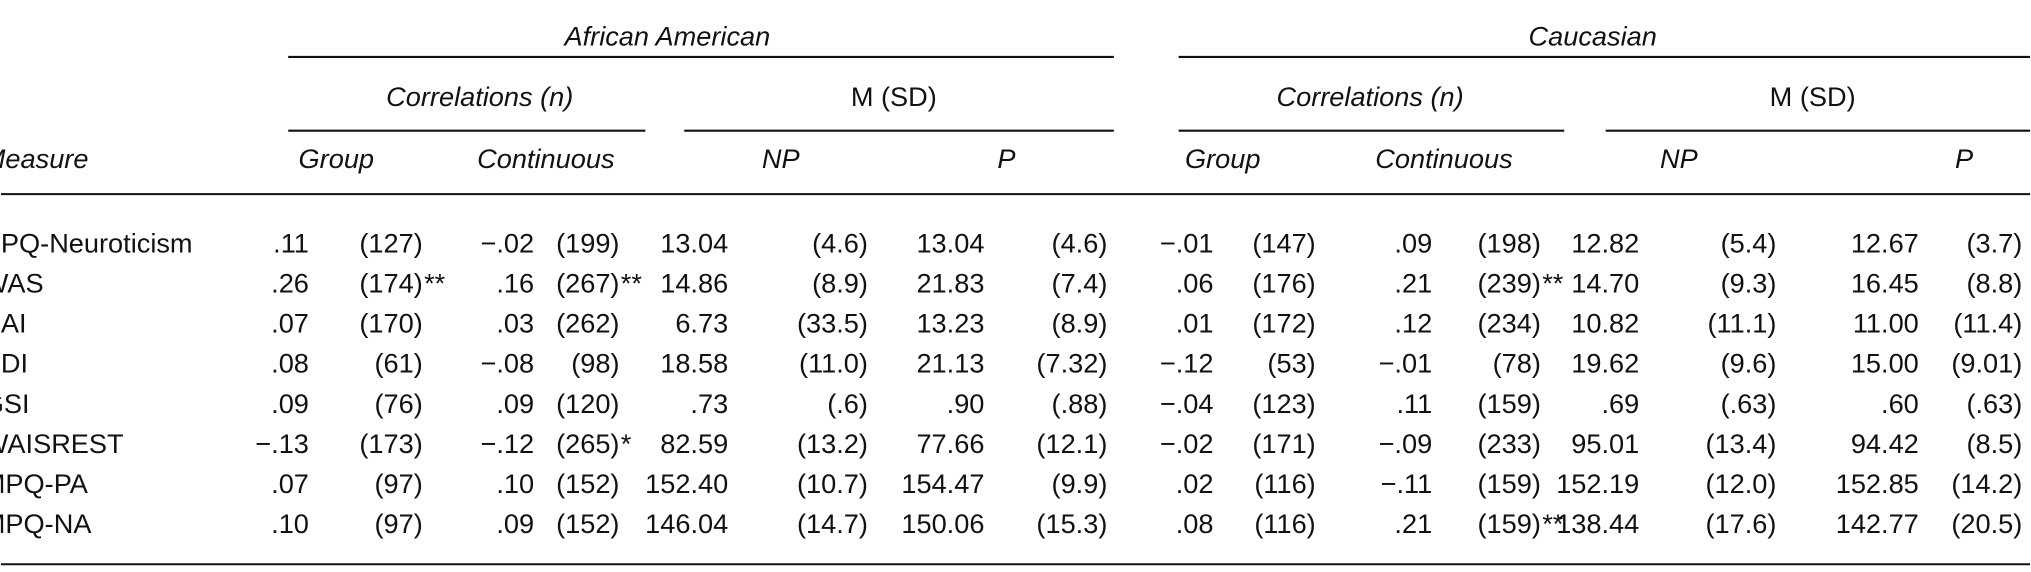 This screenshot has width=2031, height=572. What do you see at coordinates (694, 443) in the screenshot?
I see `cell: 82.59` at bounding box center [694, 443].